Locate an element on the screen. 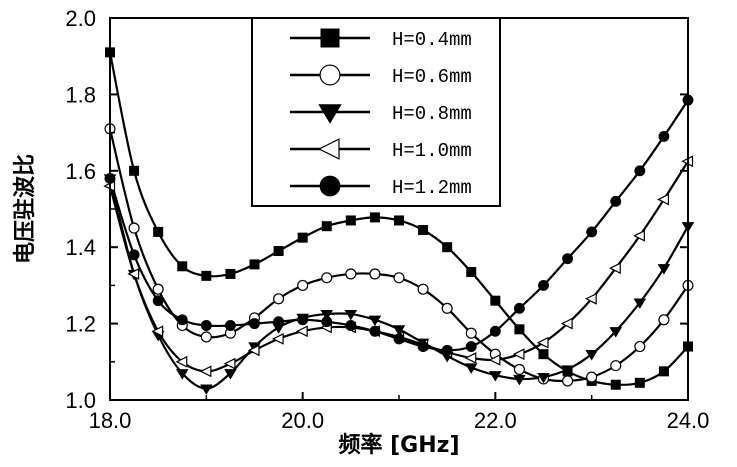 The height and width of the screenshot is (467, 737). legend-label-2: H=0.6mm is located at coordinates (432, 77).